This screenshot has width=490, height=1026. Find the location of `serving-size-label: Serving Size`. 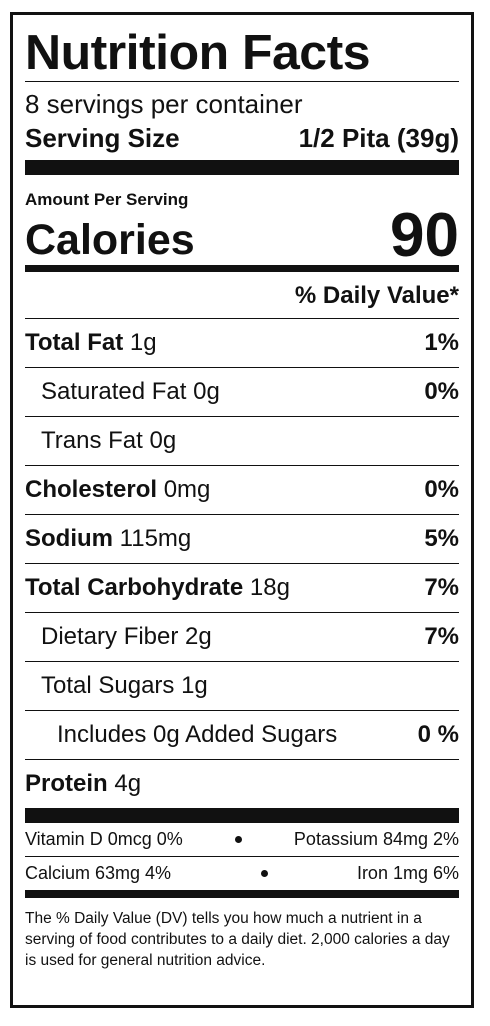

serving-size-label: Serving Size is located at coordinates (102, 138).